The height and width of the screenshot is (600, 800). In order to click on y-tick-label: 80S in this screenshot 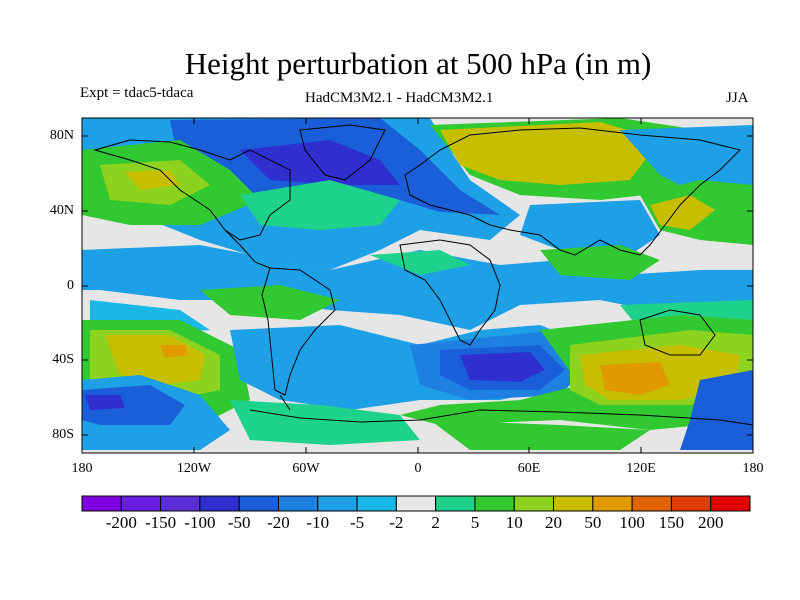, I will do `click(63, 434)`.